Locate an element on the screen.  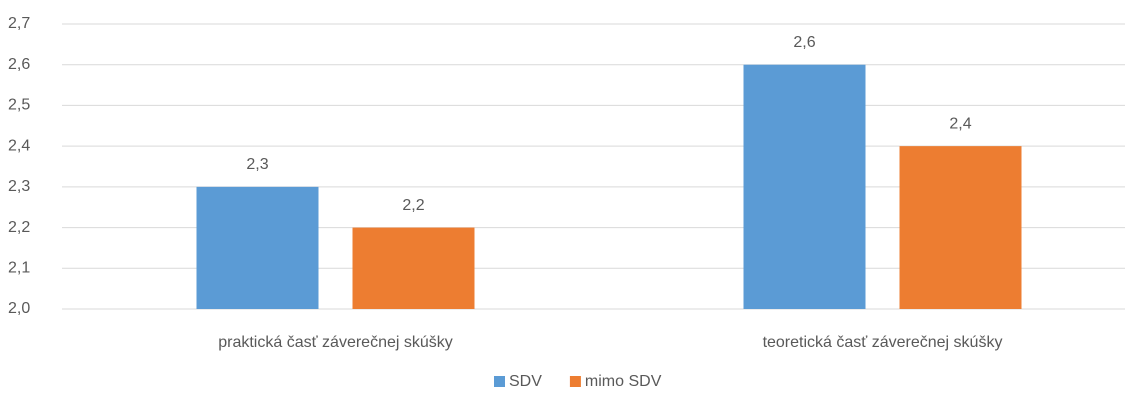
y-tick-label: 2,4 is located at coordinates (19, 145).